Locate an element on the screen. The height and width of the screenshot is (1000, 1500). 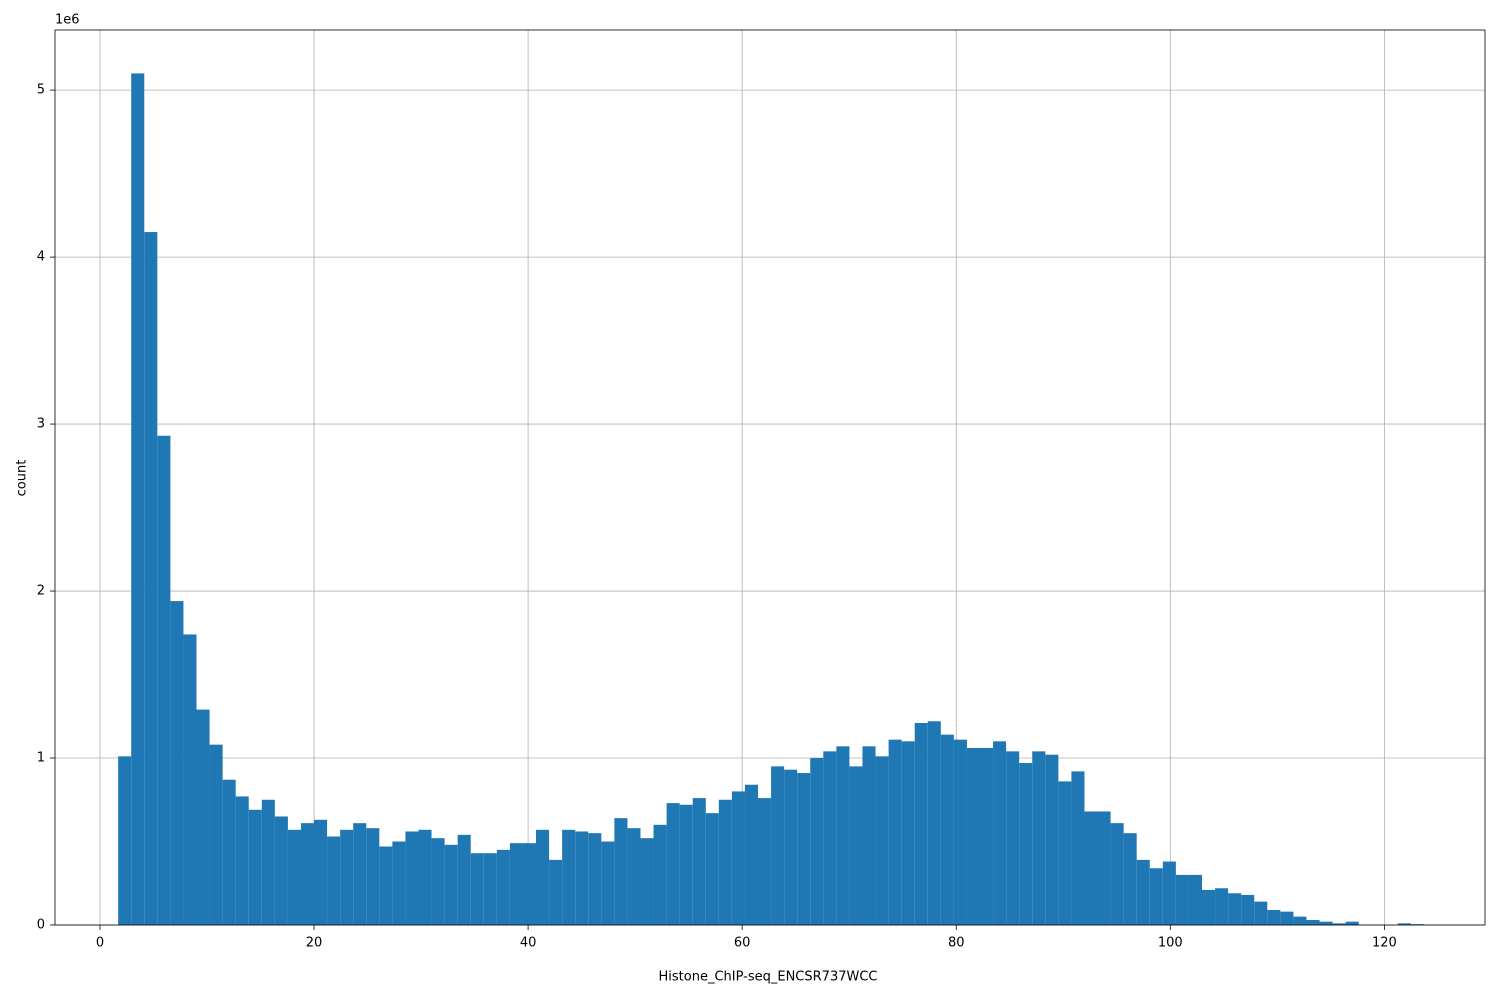
y-tick-label: 5 is located at coordinates (41, 90).